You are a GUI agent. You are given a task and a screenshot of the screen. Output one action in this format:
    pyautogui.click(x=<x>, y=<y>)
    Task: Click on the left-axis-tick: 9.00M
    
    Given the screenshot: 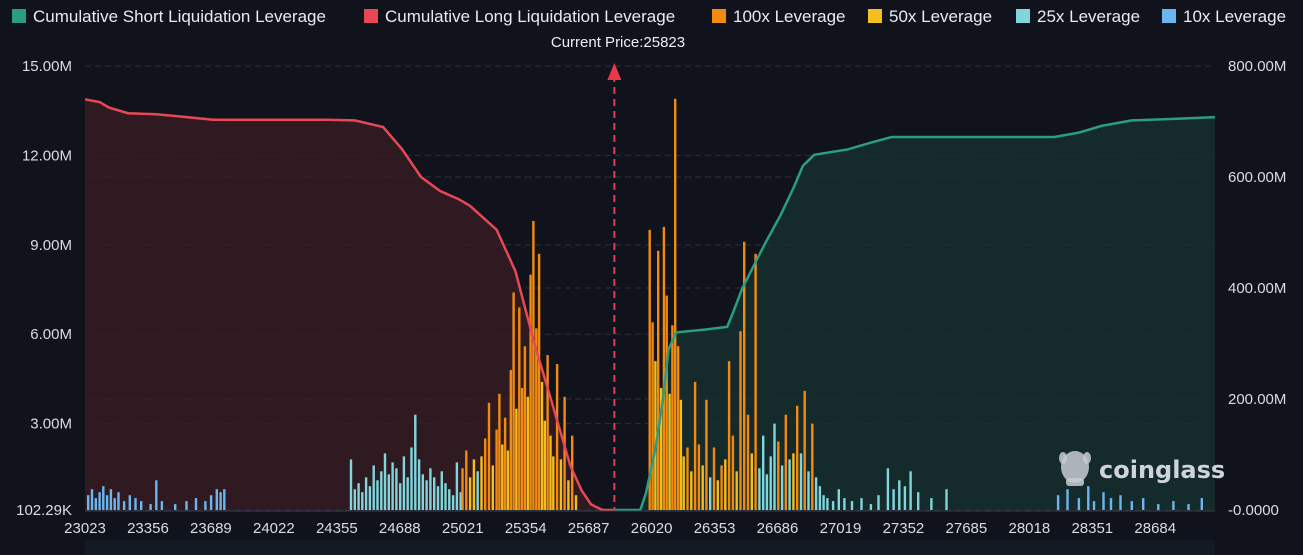 What is the action you would take?
    pyautogui.click(x=51, y=245)
    